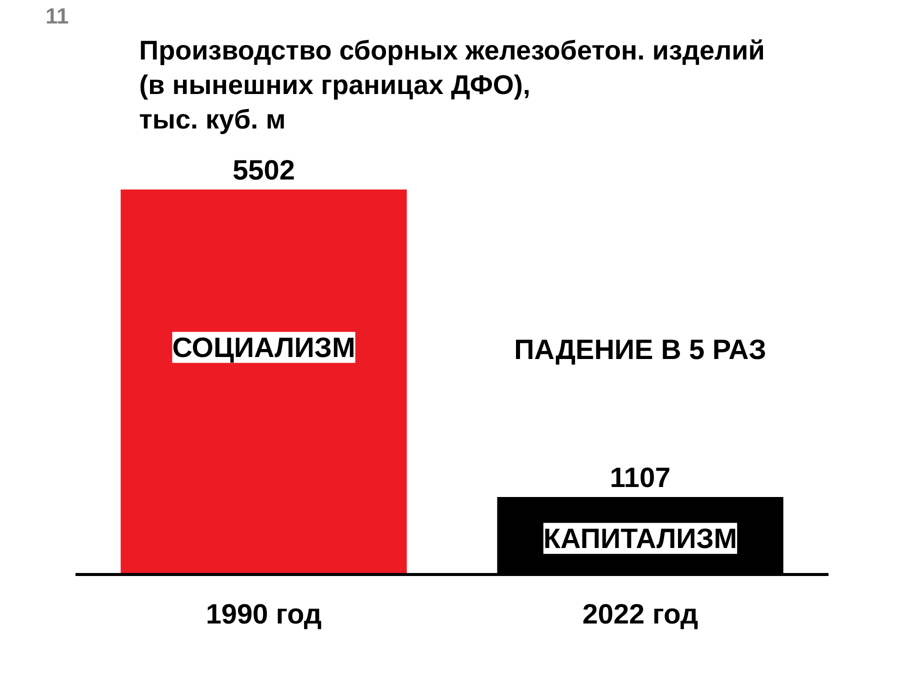 The width and height of the screenshot is (900, 674). Describe the element at coordinates (640, 478) in the screenshot. I see `data-label: 1107` at that location.